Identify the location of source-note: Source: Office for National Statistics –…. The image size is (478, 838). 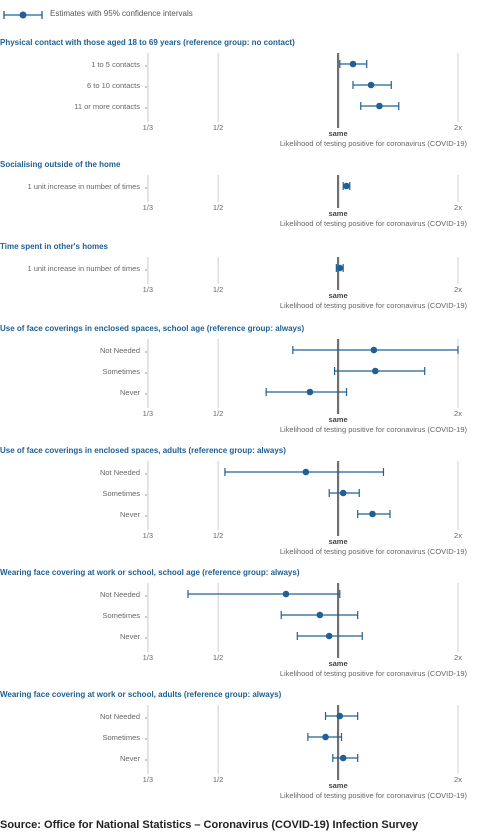
(209, 825).